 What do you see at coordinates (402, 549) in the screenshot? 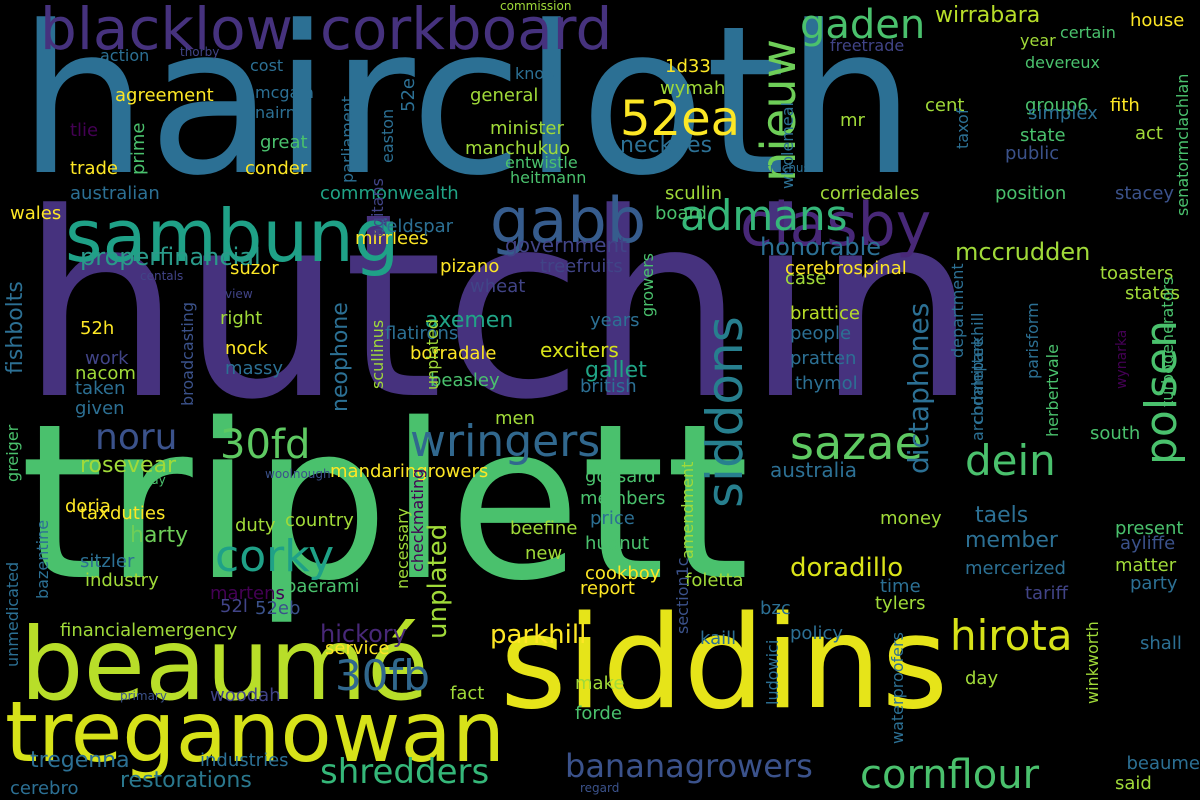
I see `cloud-word: necessary` at bounding box center [402, 549].